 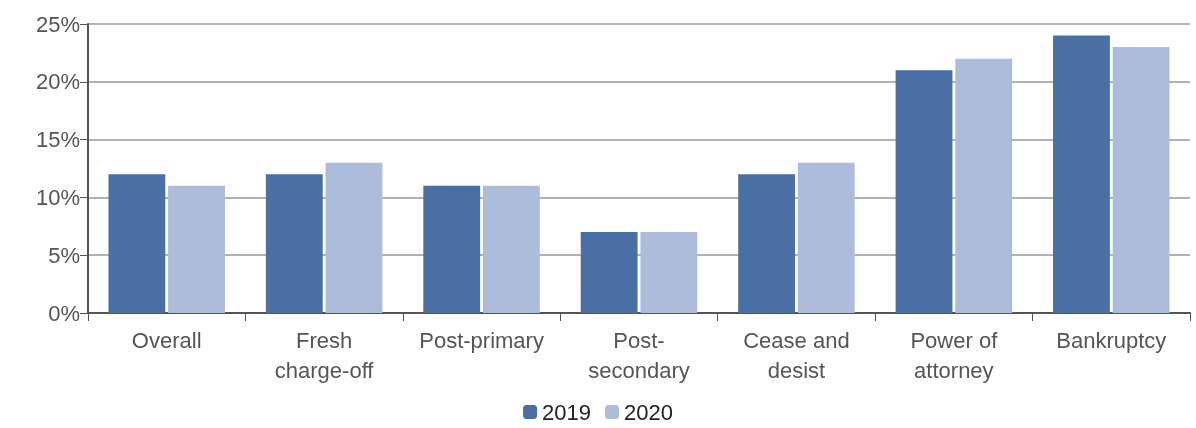 What do you see at coordinates (1111, 340) in the screenshot?
I see `x-tick-label: Bankruptcy` at bounding box center [1111, 340].